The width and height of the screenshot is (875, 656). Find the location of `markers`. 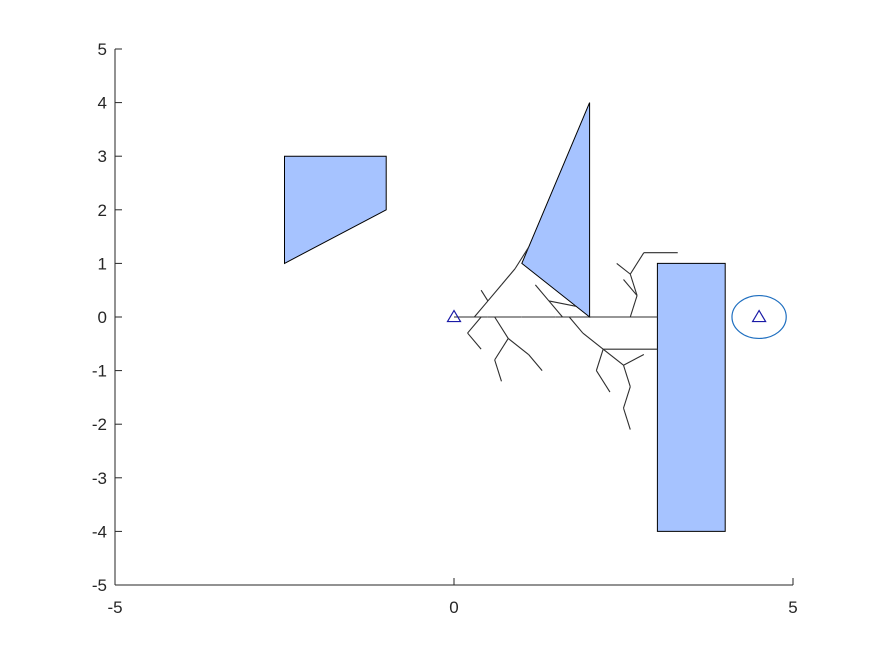

markers is located at coordinates (616, 317).